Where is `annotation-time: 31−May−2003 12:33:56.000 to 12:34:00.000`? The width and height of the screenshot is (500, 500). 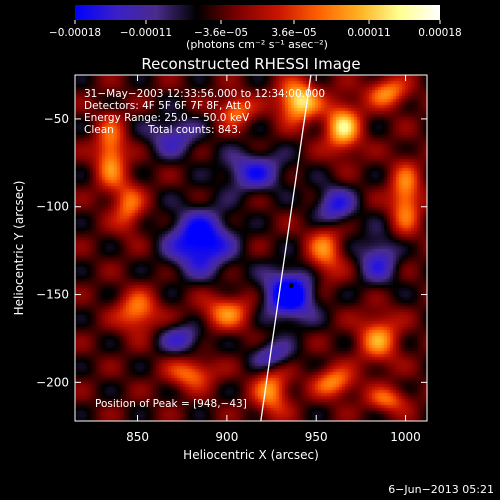 annotation-time: 31−May−2003 12:33:56.000 to 12:34:00.000 is located at coordinates (204, 94).